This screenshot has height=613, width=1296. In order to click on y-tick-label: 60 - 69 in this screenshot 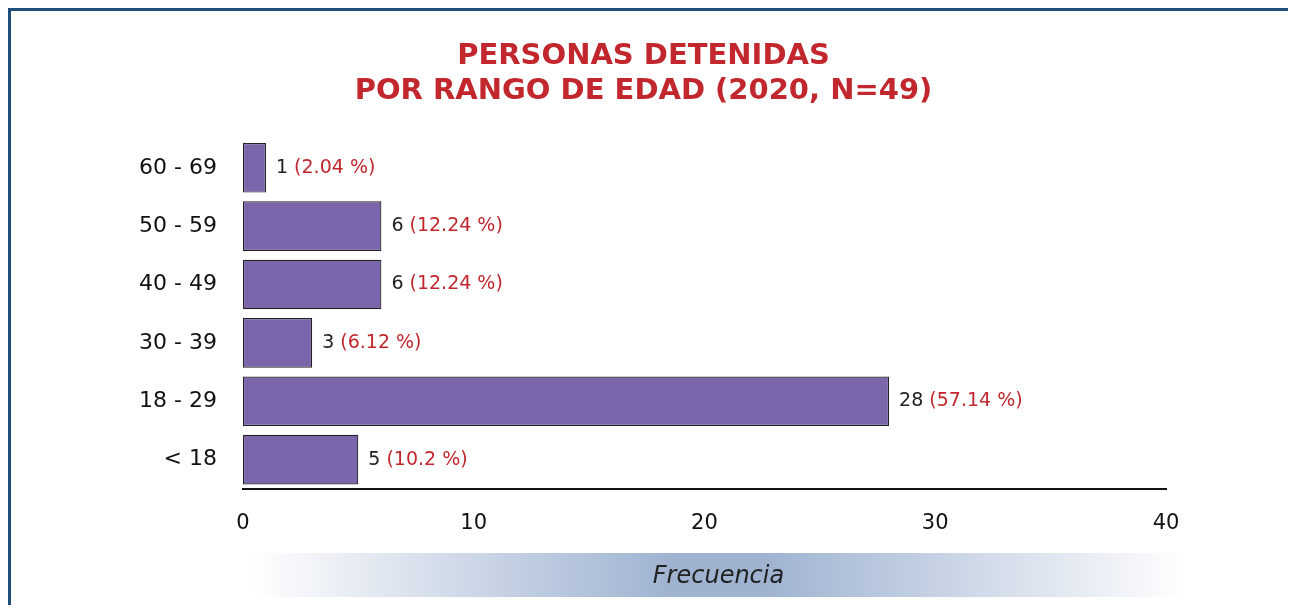, I will do `click(177, 166)`.